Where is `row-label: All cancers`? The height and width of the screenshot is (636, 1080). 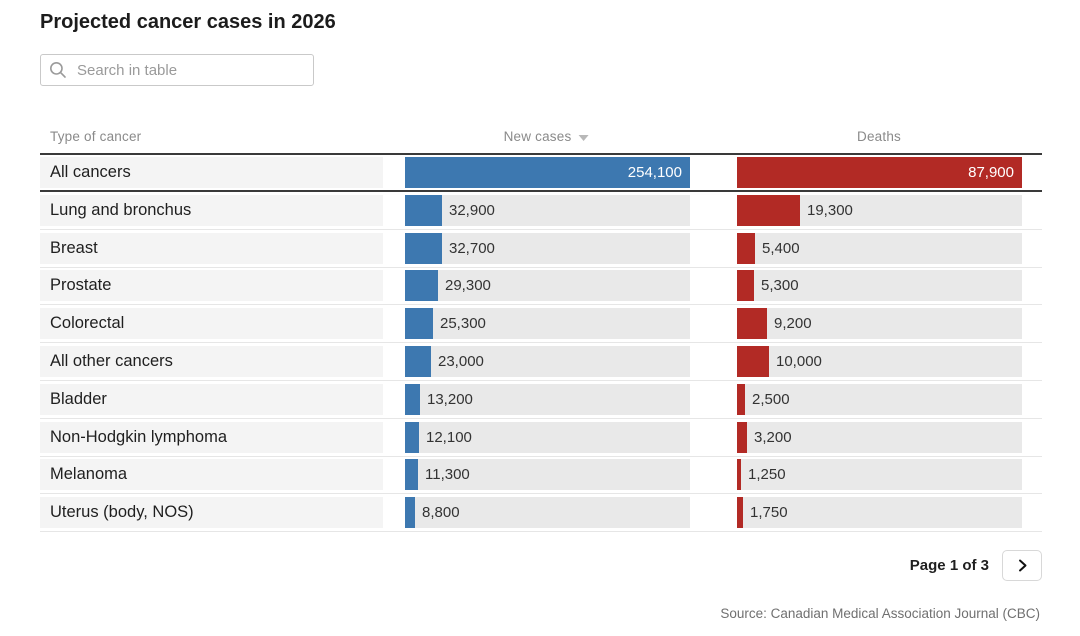 row-label: All cancers is located at coordinates (211, 172).